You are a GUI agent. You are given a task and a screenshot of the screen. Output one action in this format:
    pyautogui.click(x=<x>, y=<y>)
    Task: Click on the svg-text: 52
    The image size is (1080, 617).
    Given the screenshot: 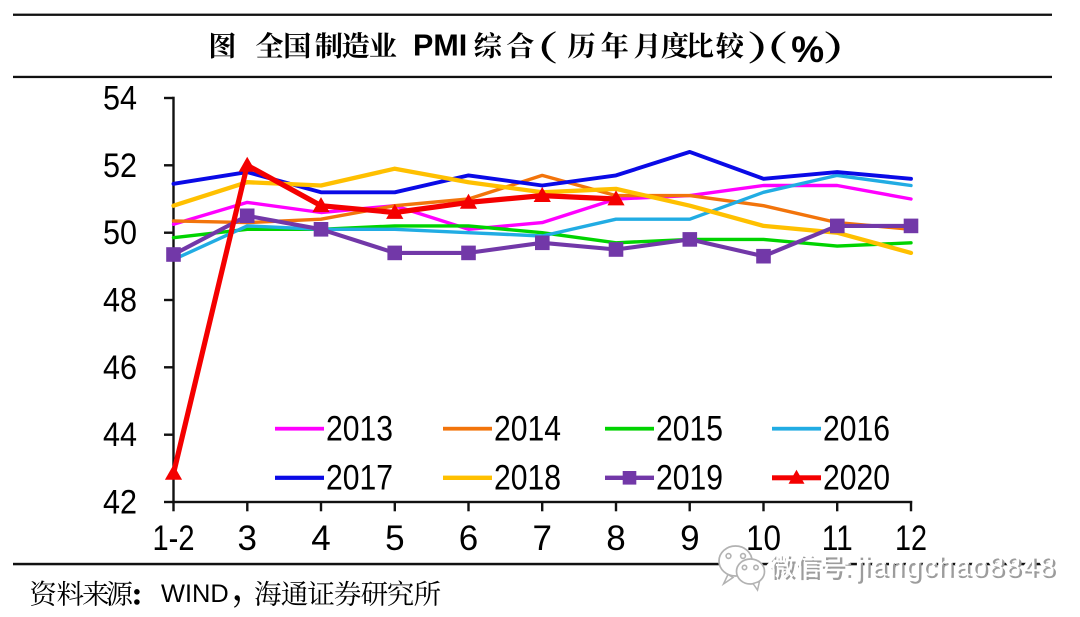 What is the action you would take?
    pyautogui.click(x=120, y=166)
    